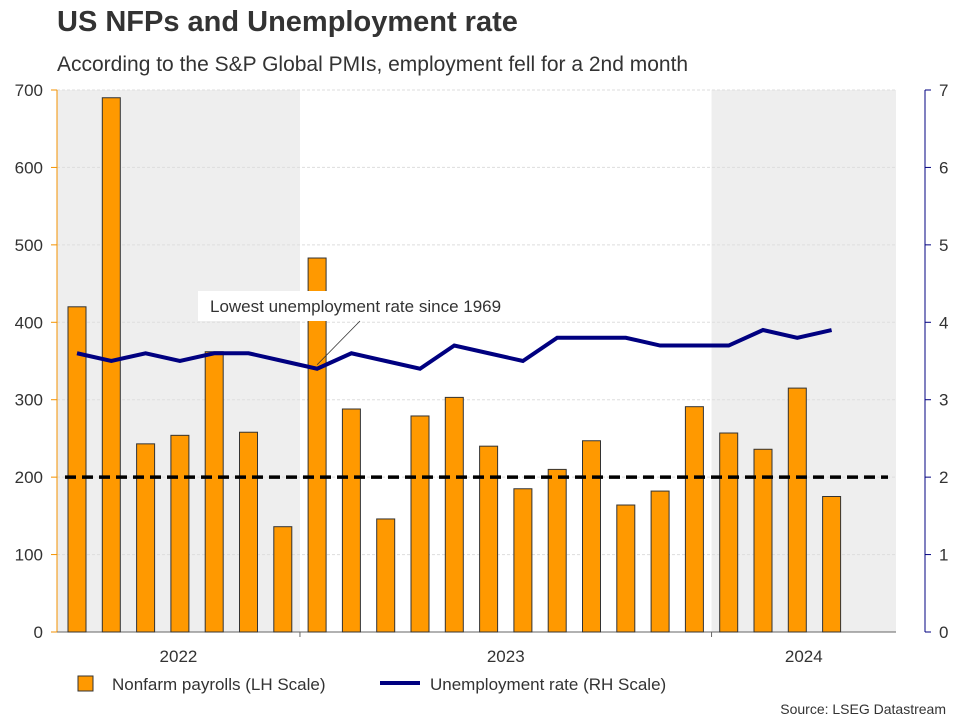 This screenshot has width=960, height=720. What do you see at coordinates (29, 322) in the screenshot?
I see `left-tick-label: 400` at bounding box center [29, 322].